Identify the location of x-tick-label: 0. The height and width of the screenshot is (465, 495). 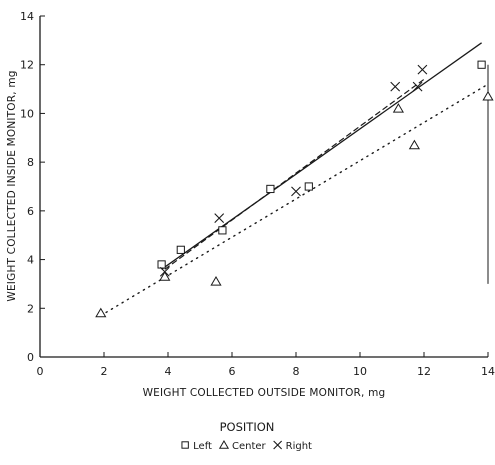
(40, 371).